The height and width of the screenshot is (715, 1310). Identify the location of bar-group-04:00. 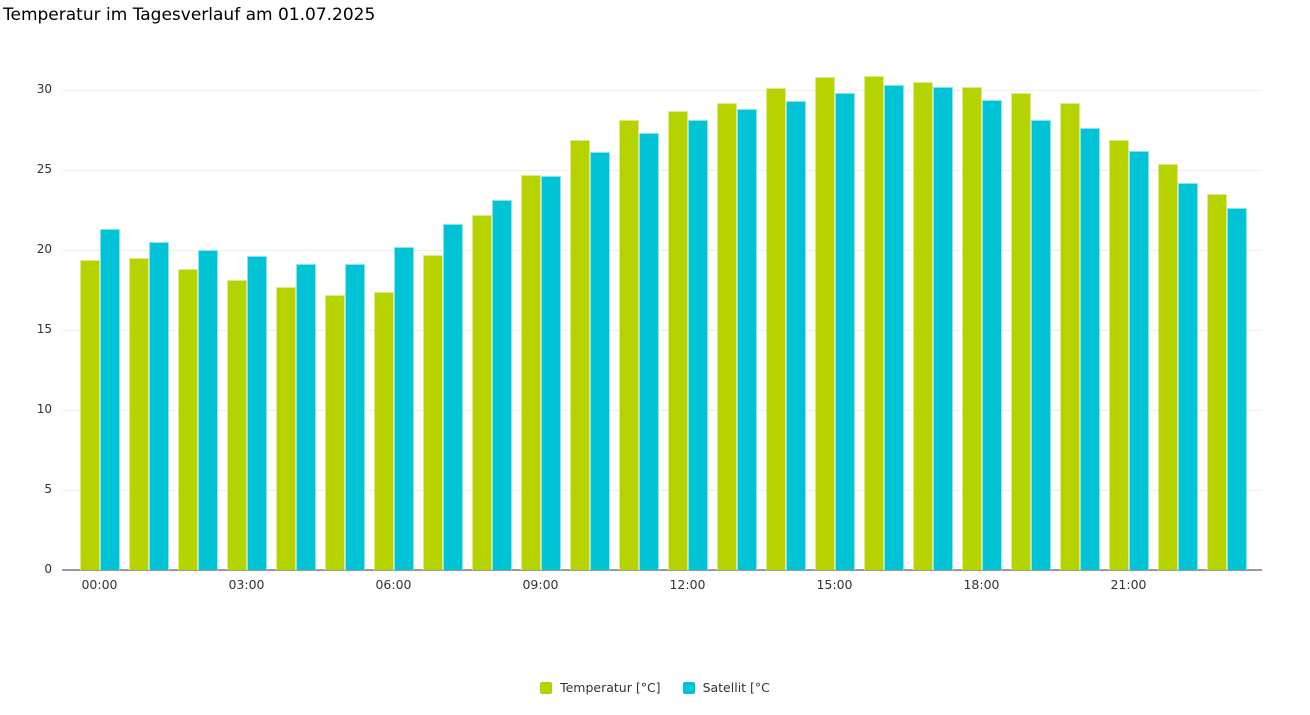
(295, 285).